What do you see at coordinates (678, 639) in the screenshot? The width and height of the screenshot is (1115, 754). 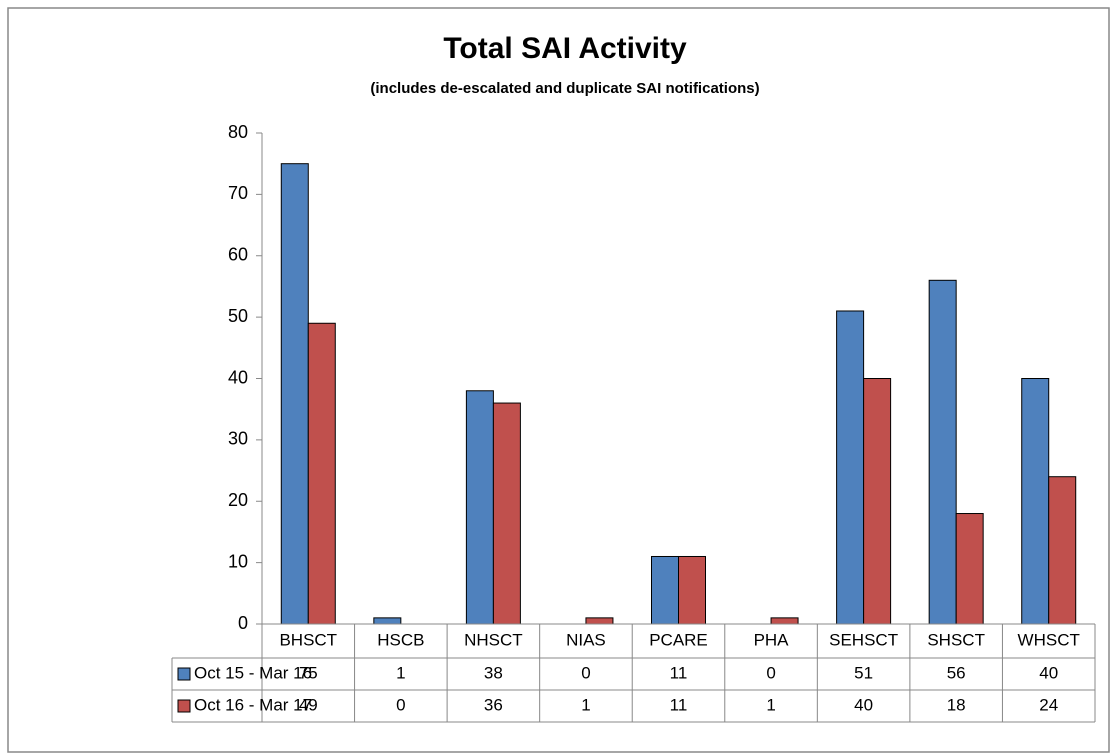 I see `x-tick-label: PCARE` at bounding box center [678, 639].